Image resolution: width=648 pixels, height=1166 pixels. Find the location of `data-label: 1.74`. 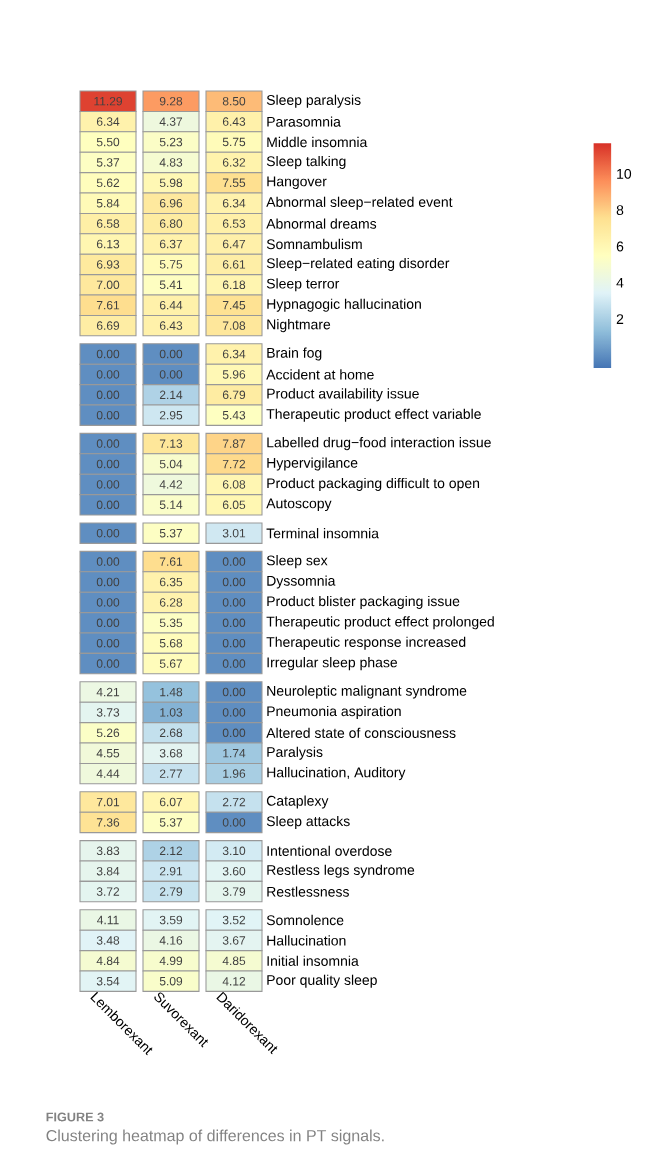

data-label: 1.74 is located at coordinates (234, 753).